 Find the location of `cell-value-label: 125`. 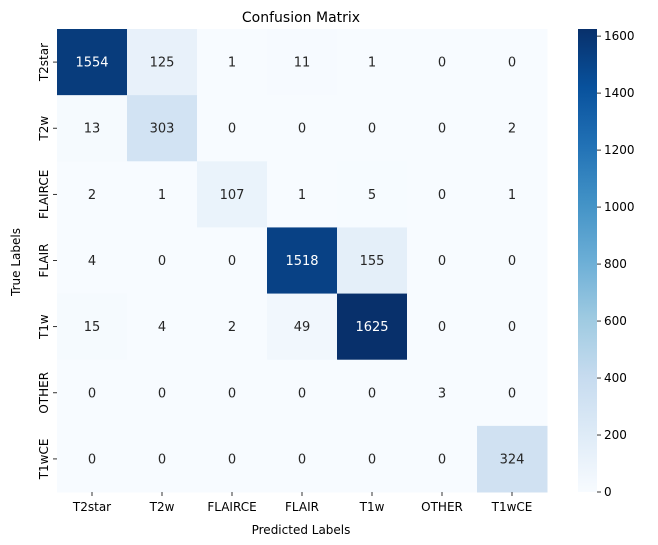

cell-value-label: 125 is located at coordinates (162, 63).